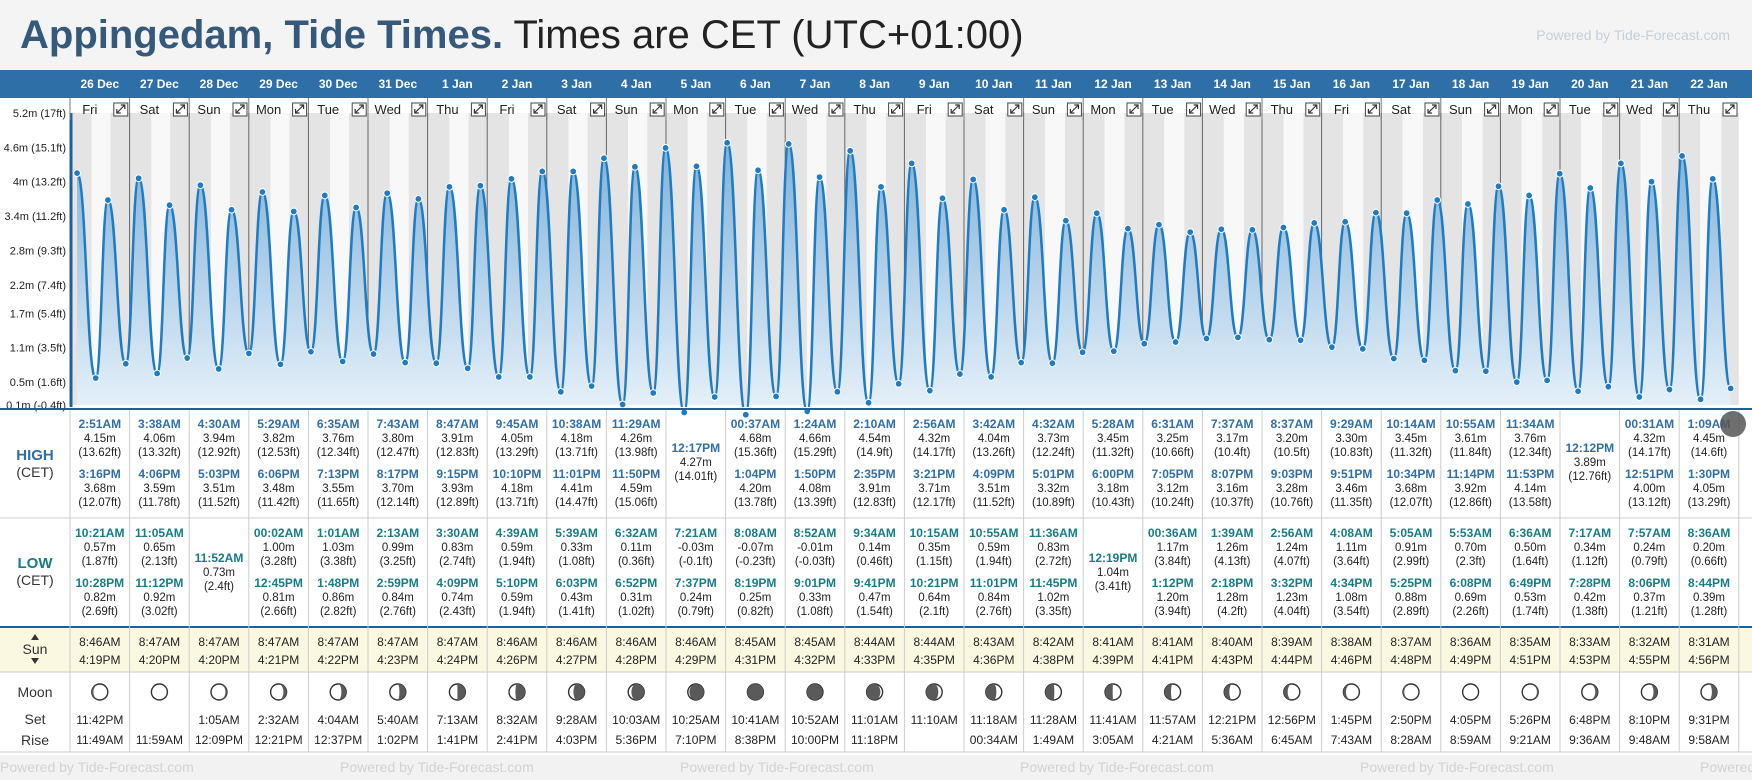 The width and height of the screenshot is (1752, 780). I want to click on low-tide-time: 12:45PM, so click(278, 583).